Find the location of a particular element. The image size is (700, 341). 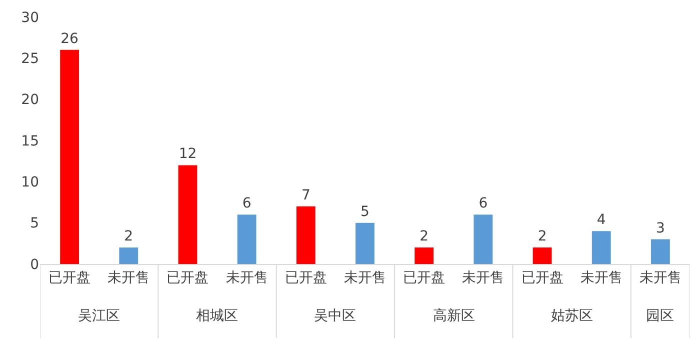

y-tick-label: 0 is located at coordinates (34, 264).